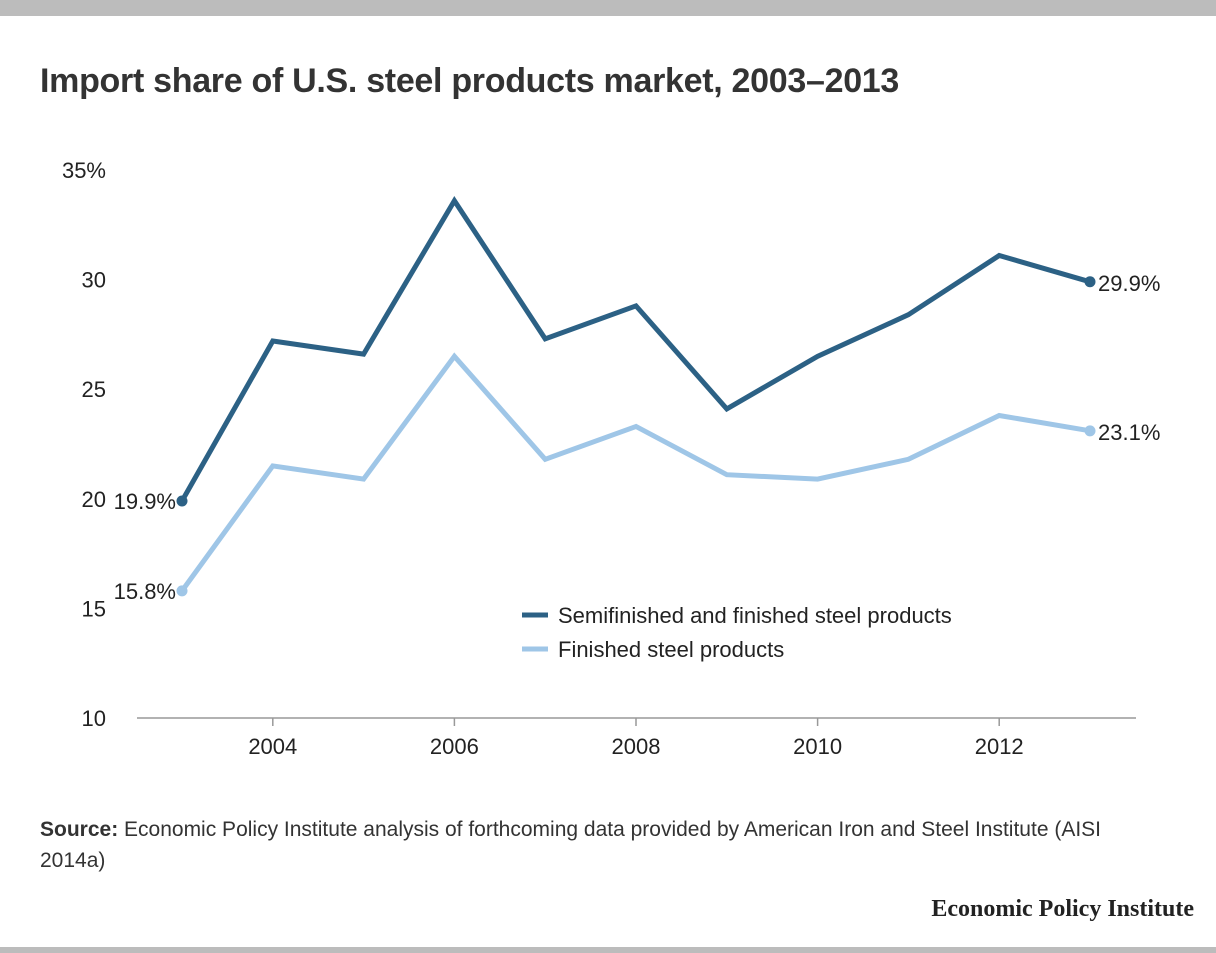 The height and width of the screenshot is (953, 1216). What do you see at coordinates (755, 615) in the screenshot?
I see `legend-label-0: Semifinished and finished steel products` at bounding box center [755, 615].